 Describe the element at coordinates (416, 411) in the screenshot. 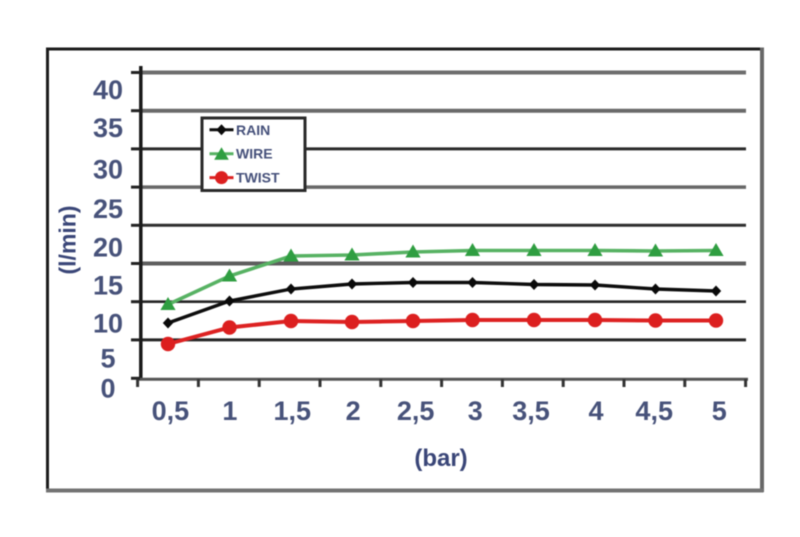

I see `svg-text: 2,5` at that location.